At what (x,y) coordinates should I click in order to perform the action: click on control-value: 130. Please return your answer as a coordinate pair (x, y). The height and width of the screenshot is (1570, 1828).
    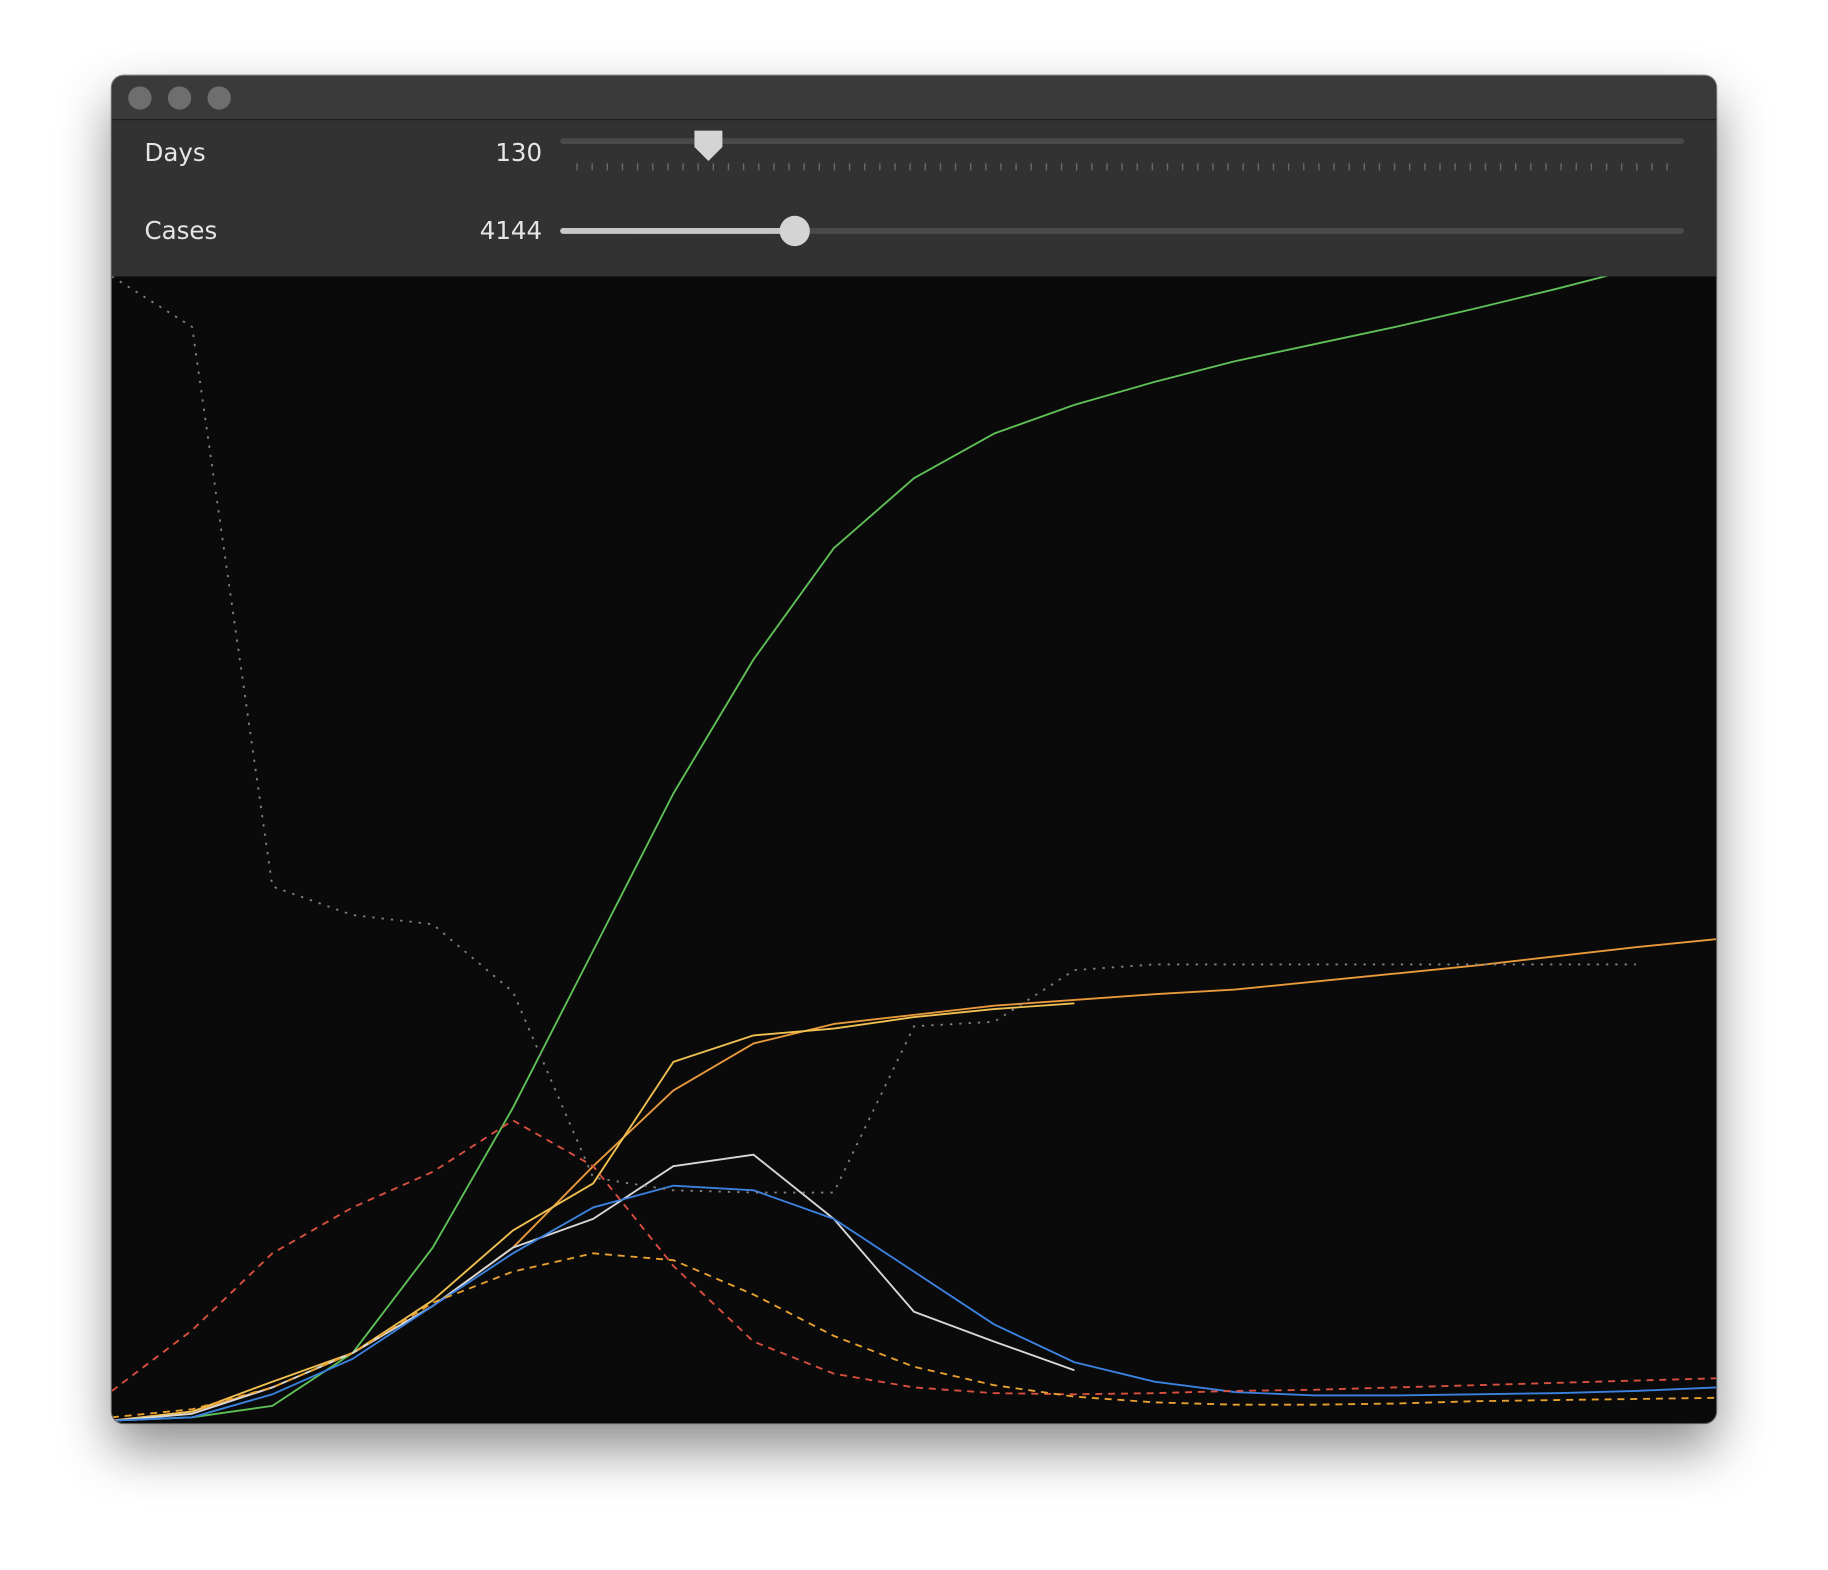
    Looking at the image, I should click on (519, 152).